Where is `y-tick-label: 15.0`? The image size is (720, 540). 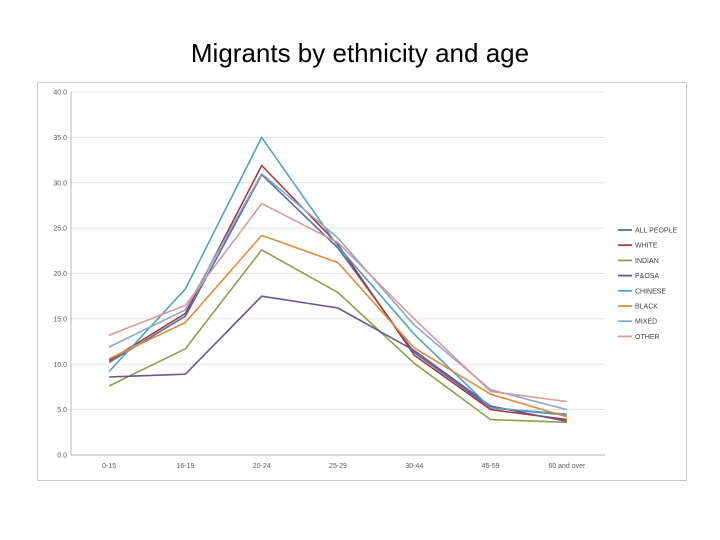
y-tick-label: 15.0 is located at coordinates (60, 319).